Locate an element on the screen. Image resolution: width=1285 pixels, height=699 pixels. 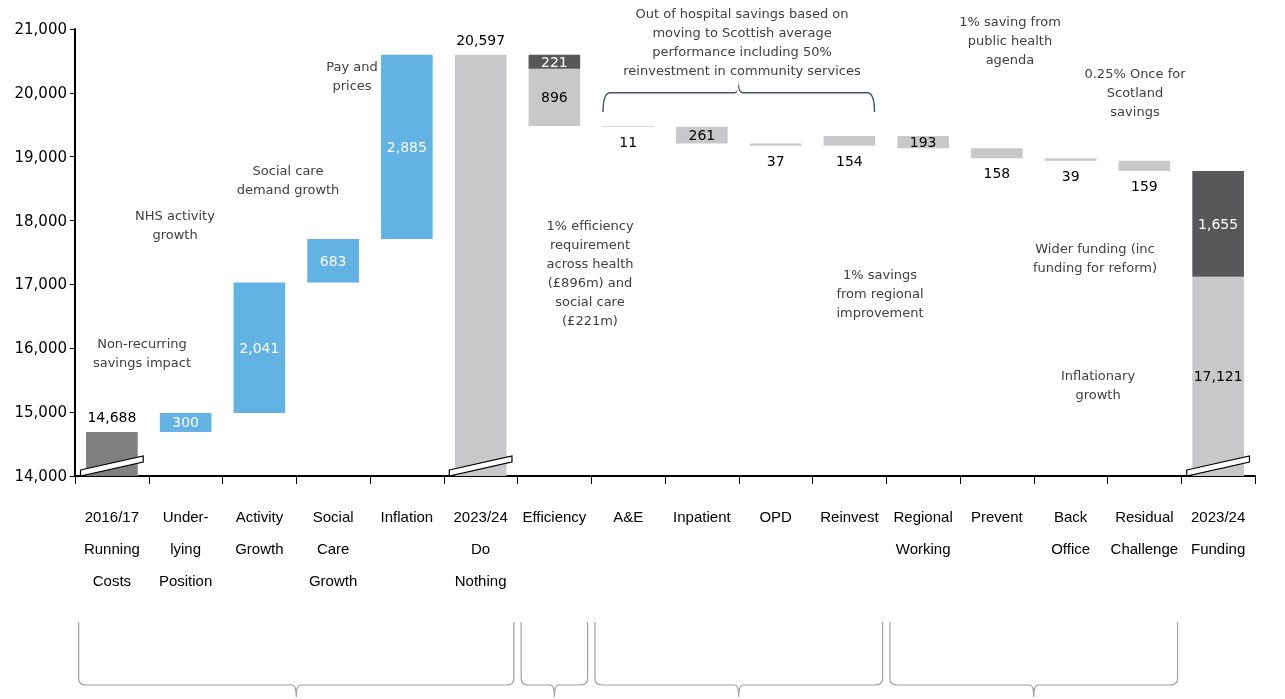
annotation: Out of hospital savings based on moving to Scottish average performance including 50% reinvestment in community services is located at coordinates (742, 42).